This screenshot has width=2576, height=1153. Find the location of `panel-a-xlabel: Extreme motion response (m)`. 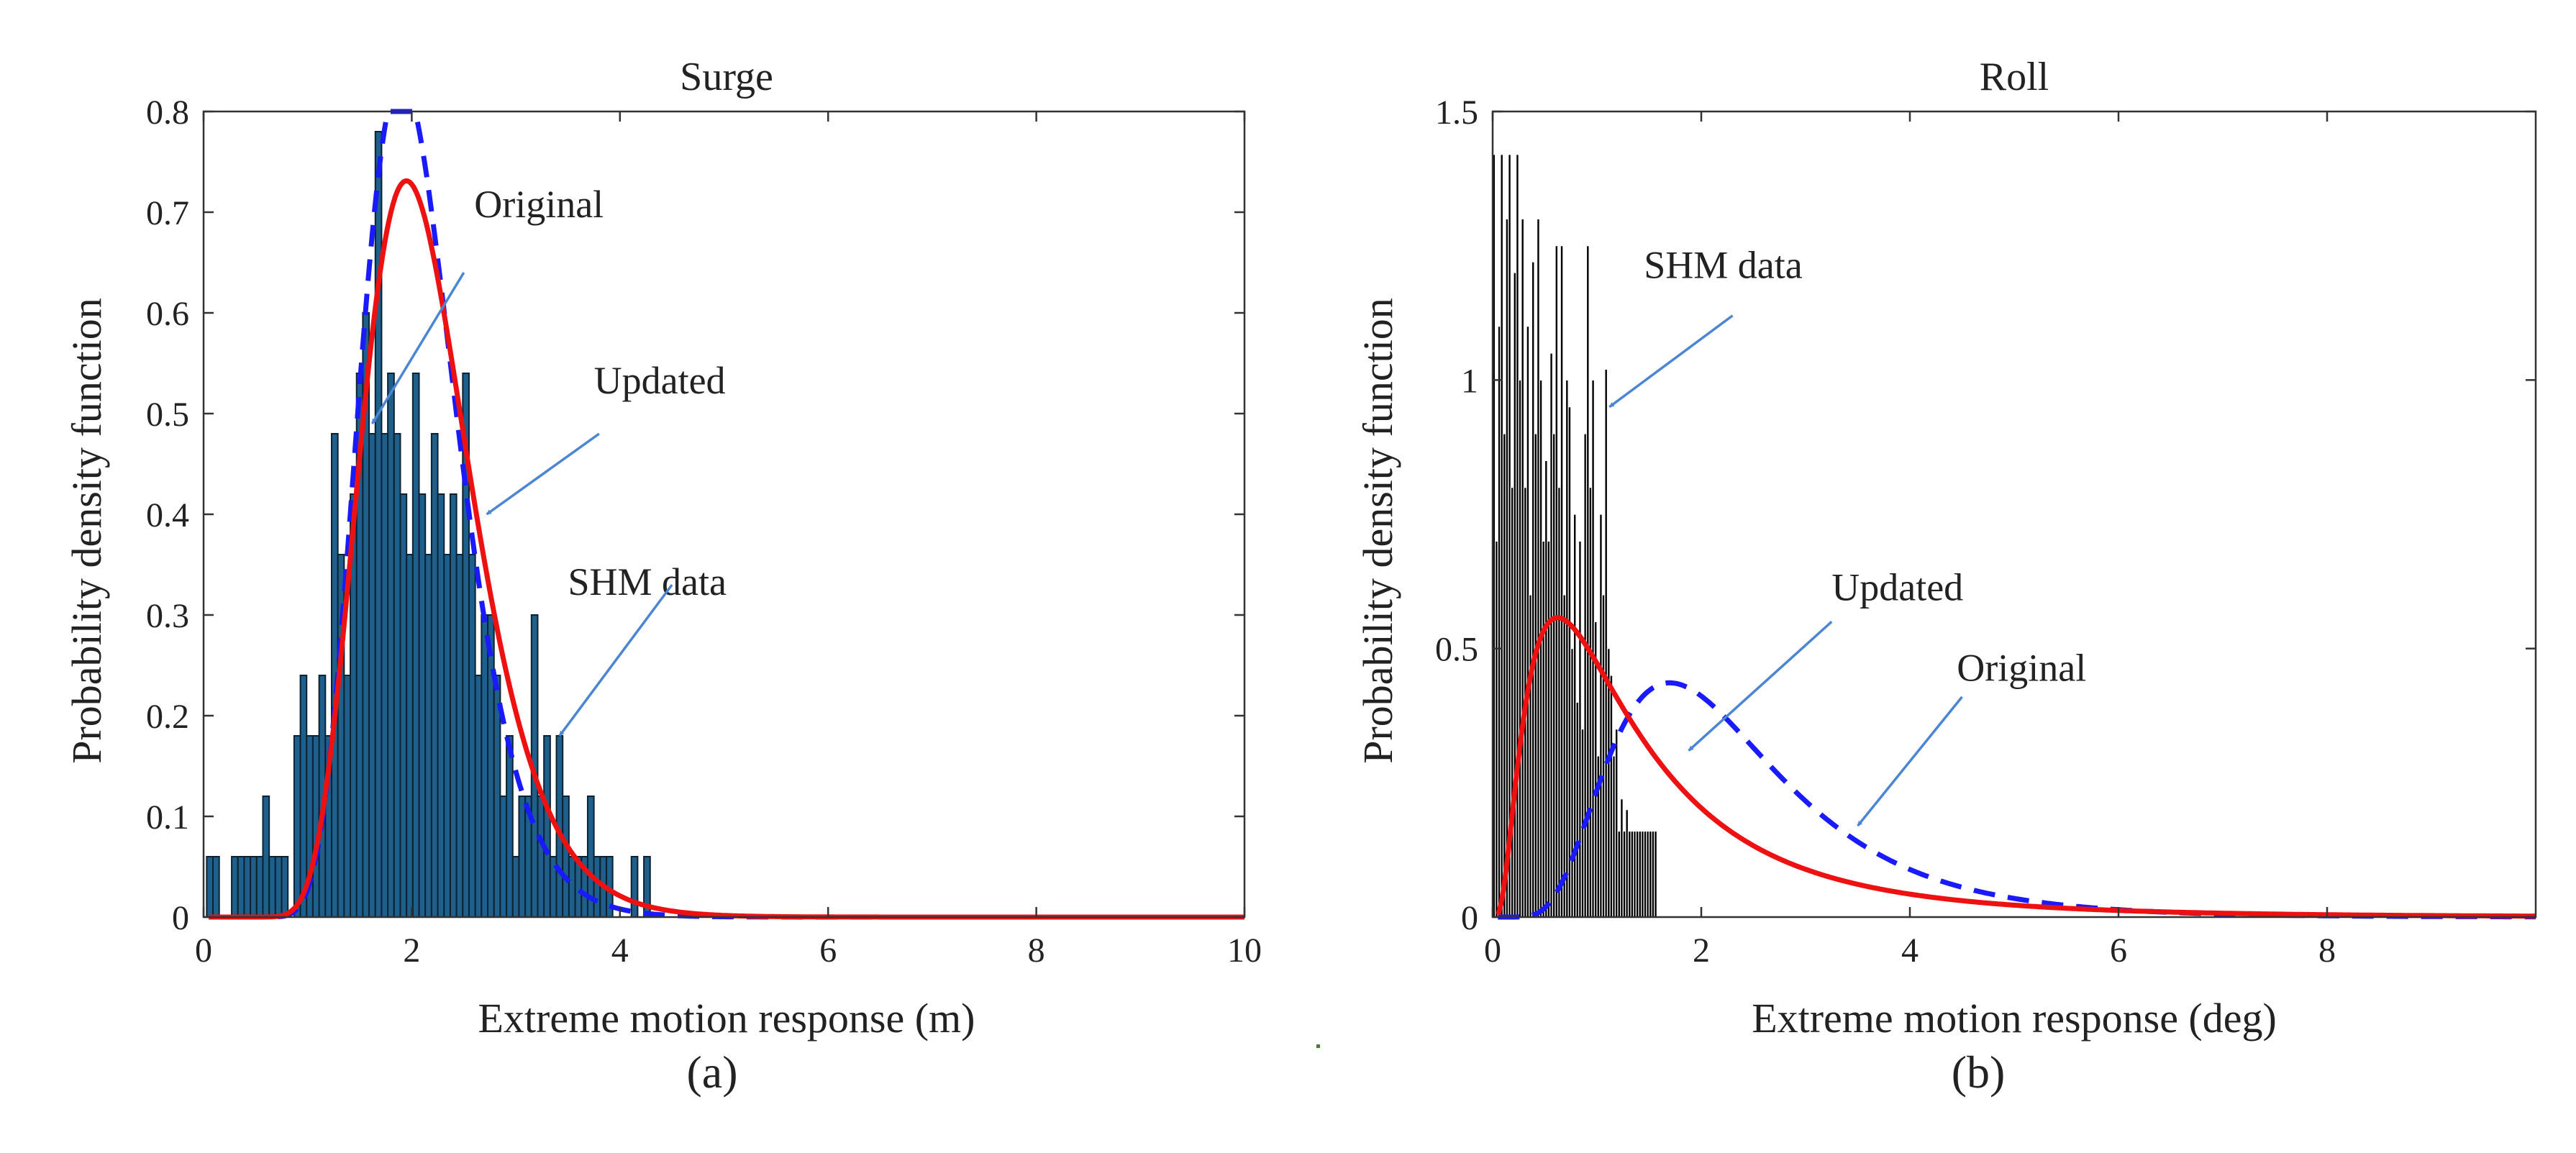

panel-a-xlabel: Extreme motion response (m) is located at coordinates (727, 1018).